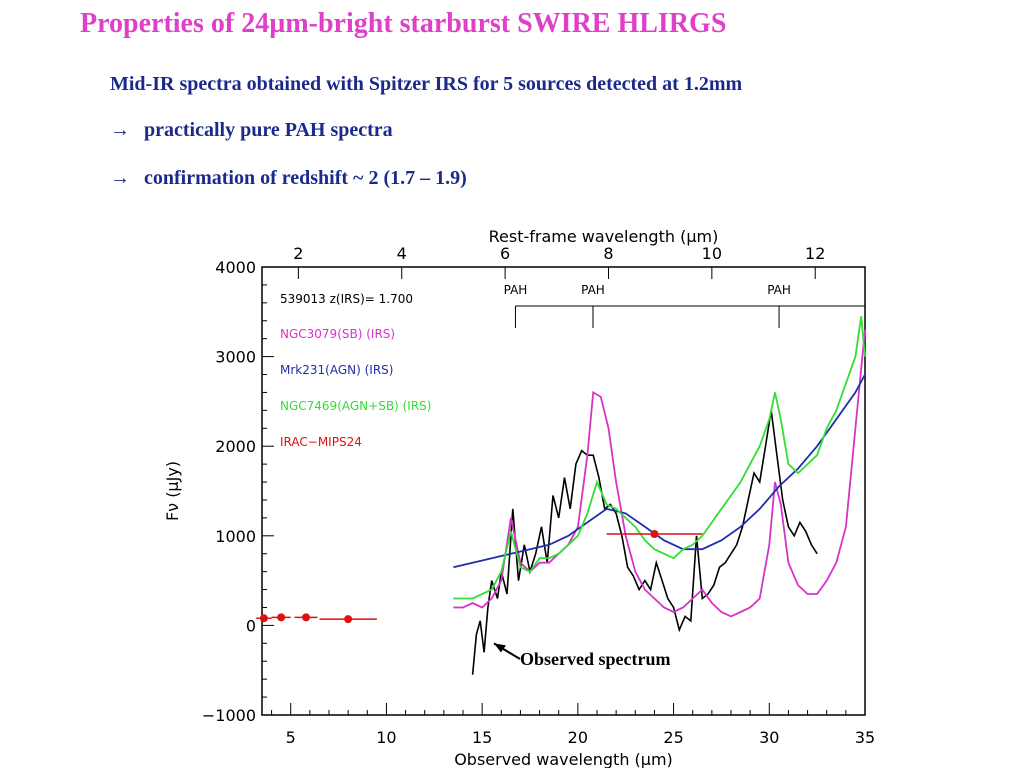  Describe the element at coordinates (608, 253) in the screenshot. I see `top-tick-label: 8` at that location.